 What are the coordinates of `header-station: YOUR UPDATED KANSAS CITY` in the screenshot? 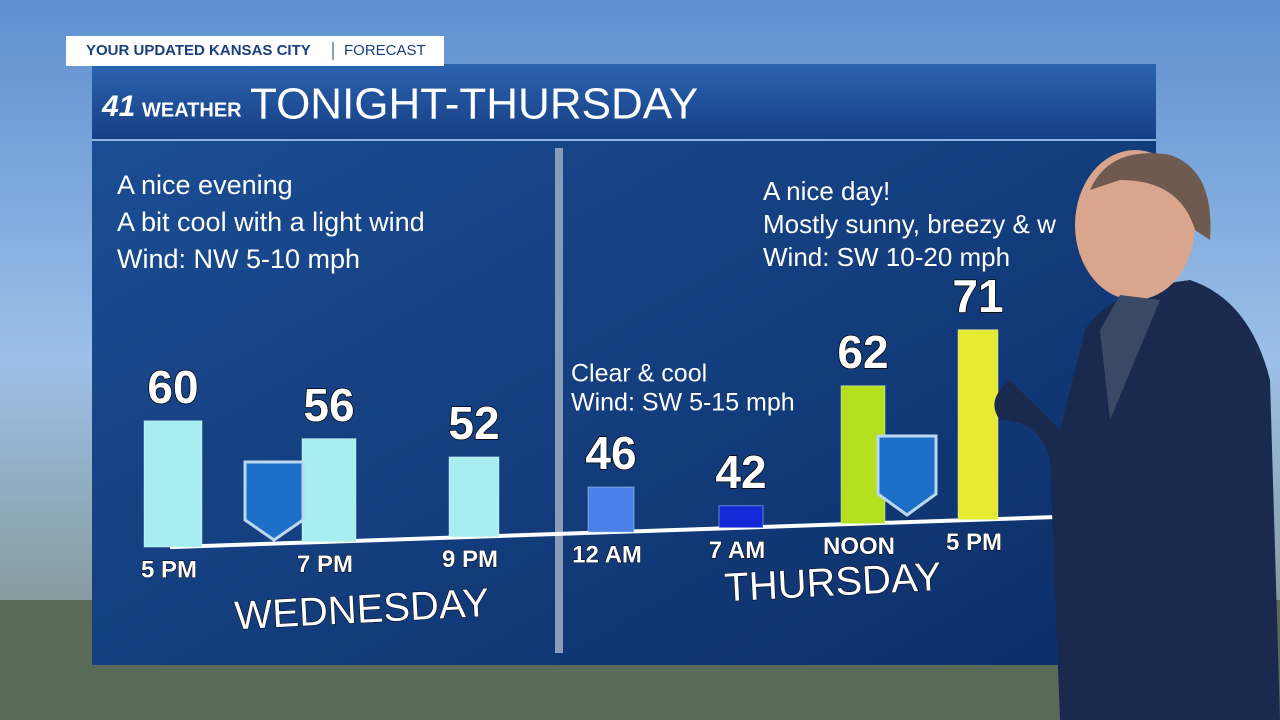 It's located at (198, 50).